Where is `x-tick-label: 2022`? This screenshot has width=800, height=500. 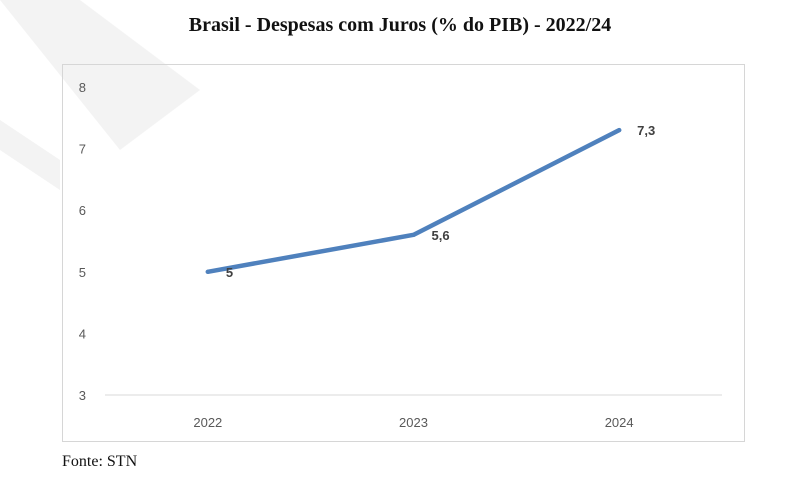 x-tick-label: 2022 is located at coordinates (207, 422).